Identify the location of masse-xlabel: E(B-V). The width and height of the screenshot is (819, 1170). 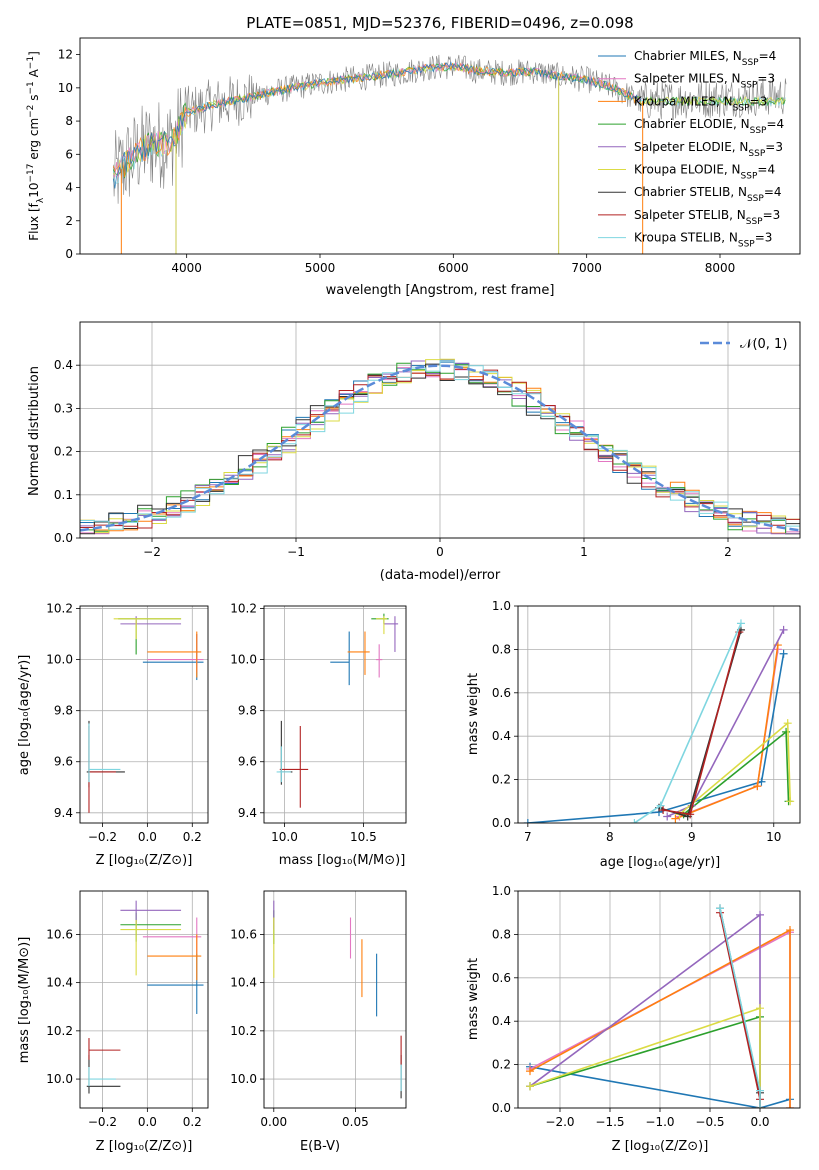
(320, 1146).